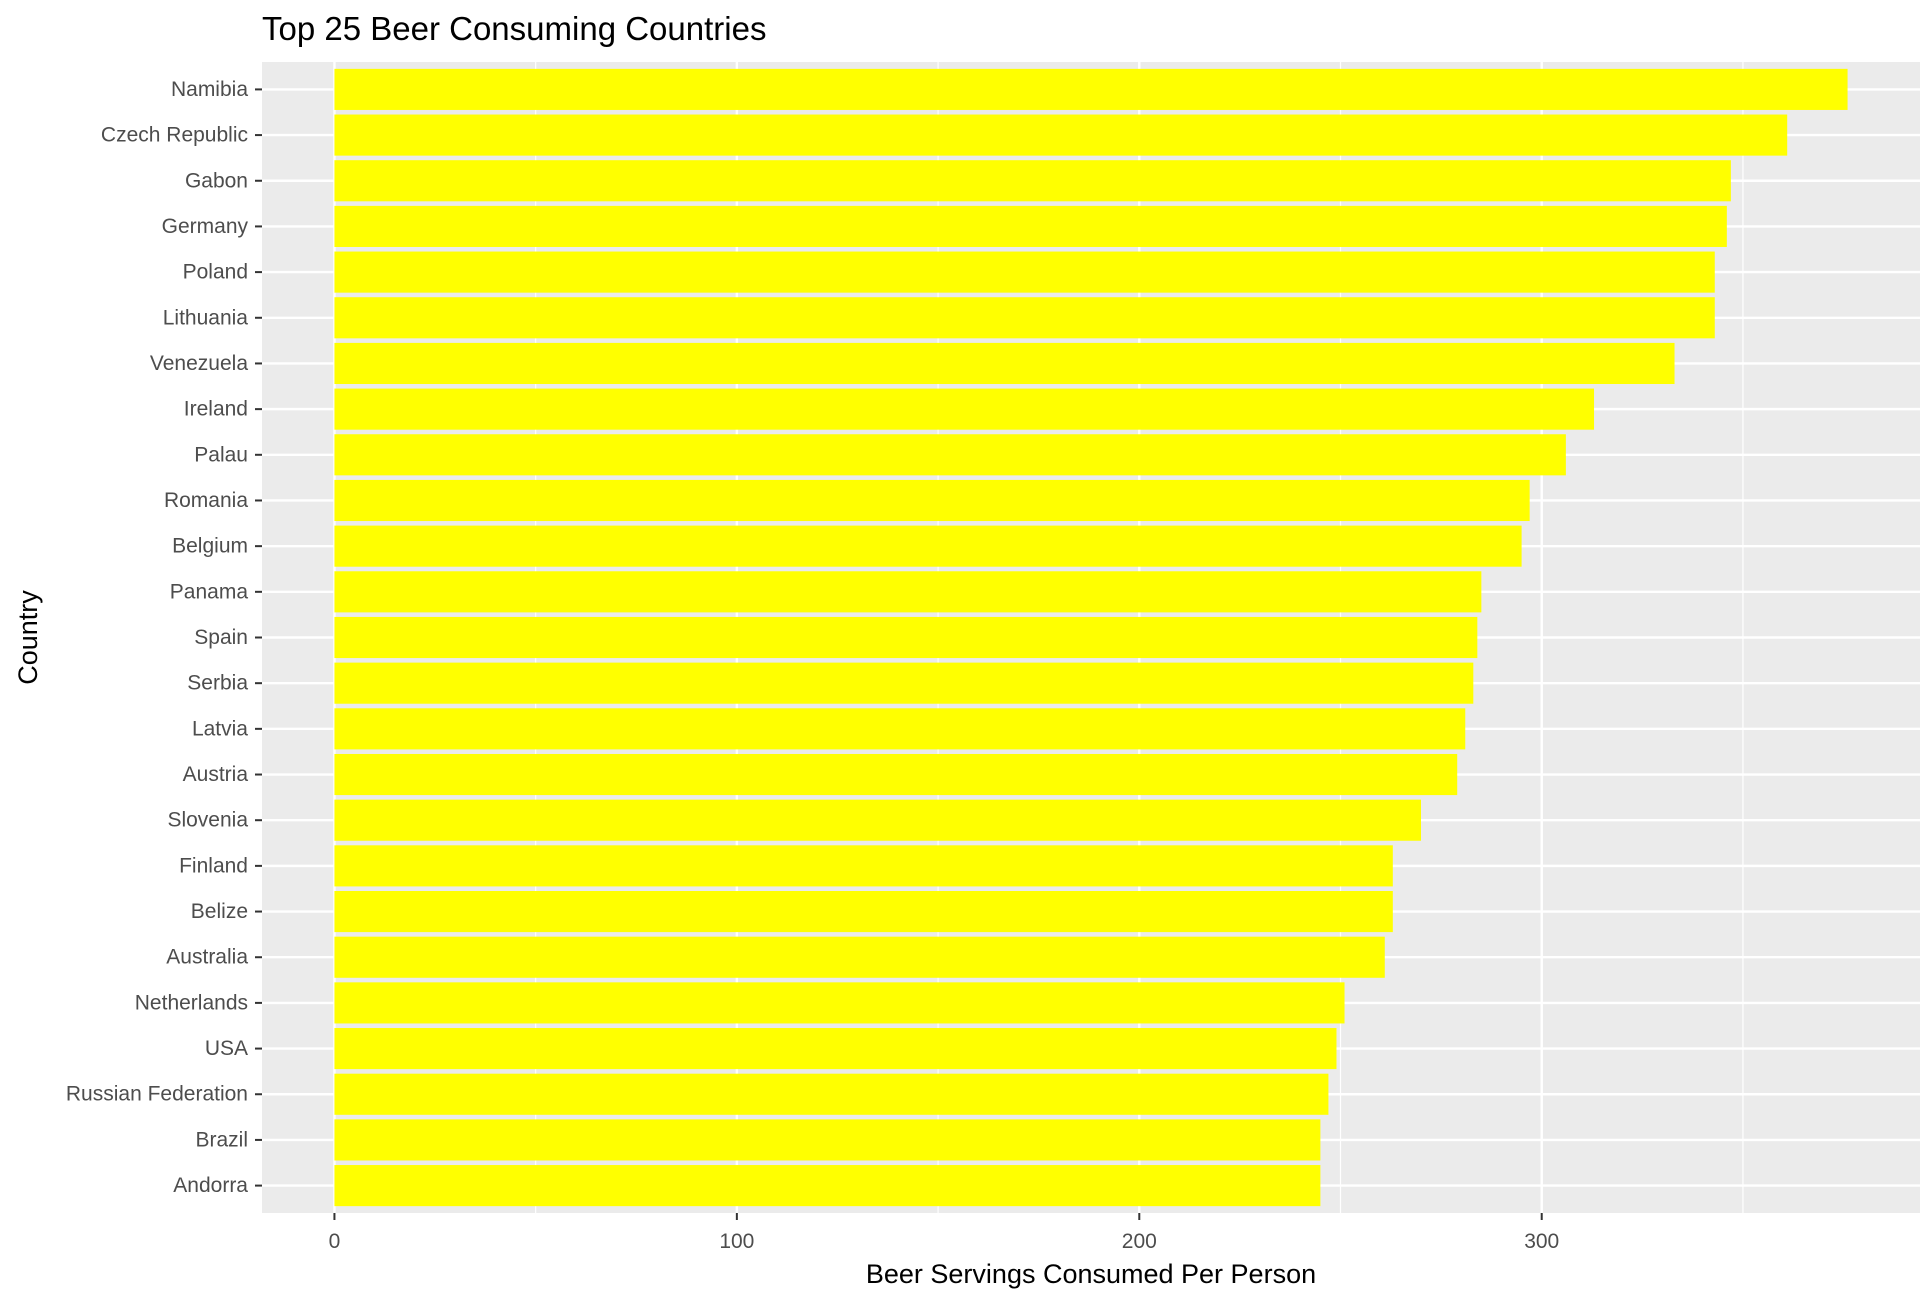 Image resolution: width=1920 pixels, height=1296 pixels. What do you see at coordinates (1061, 135) in the screenshot?
I see `bar-czech-republic` at bounding box center [1061, 135].